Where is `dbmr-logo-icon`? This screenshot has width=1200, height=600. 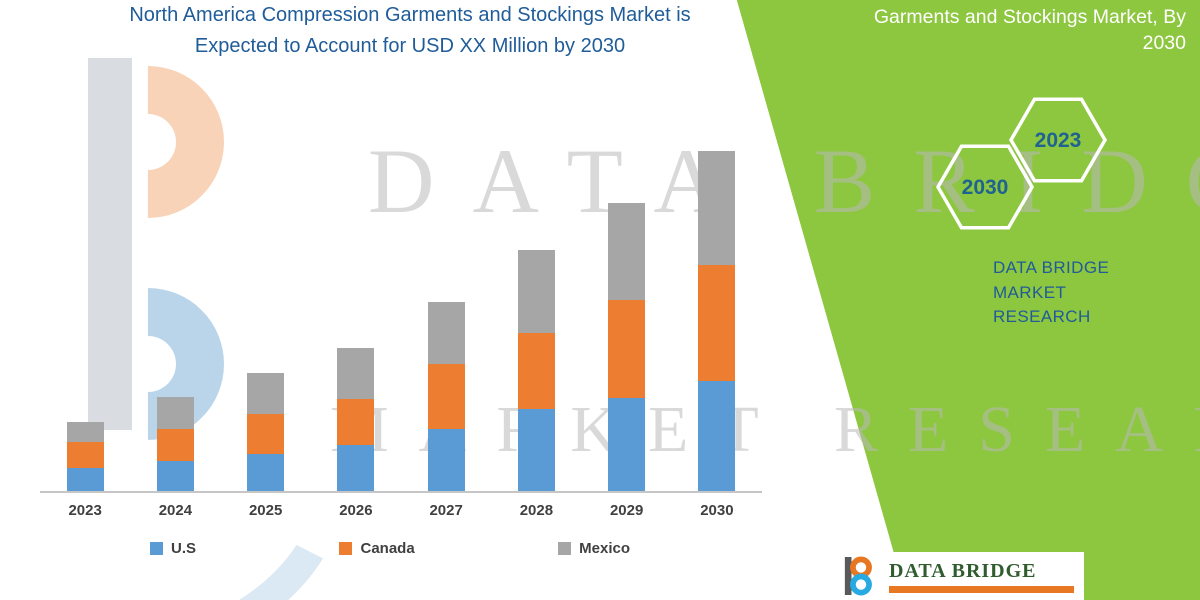
dbmr-logo-icon is located at coordinates (858, 576).